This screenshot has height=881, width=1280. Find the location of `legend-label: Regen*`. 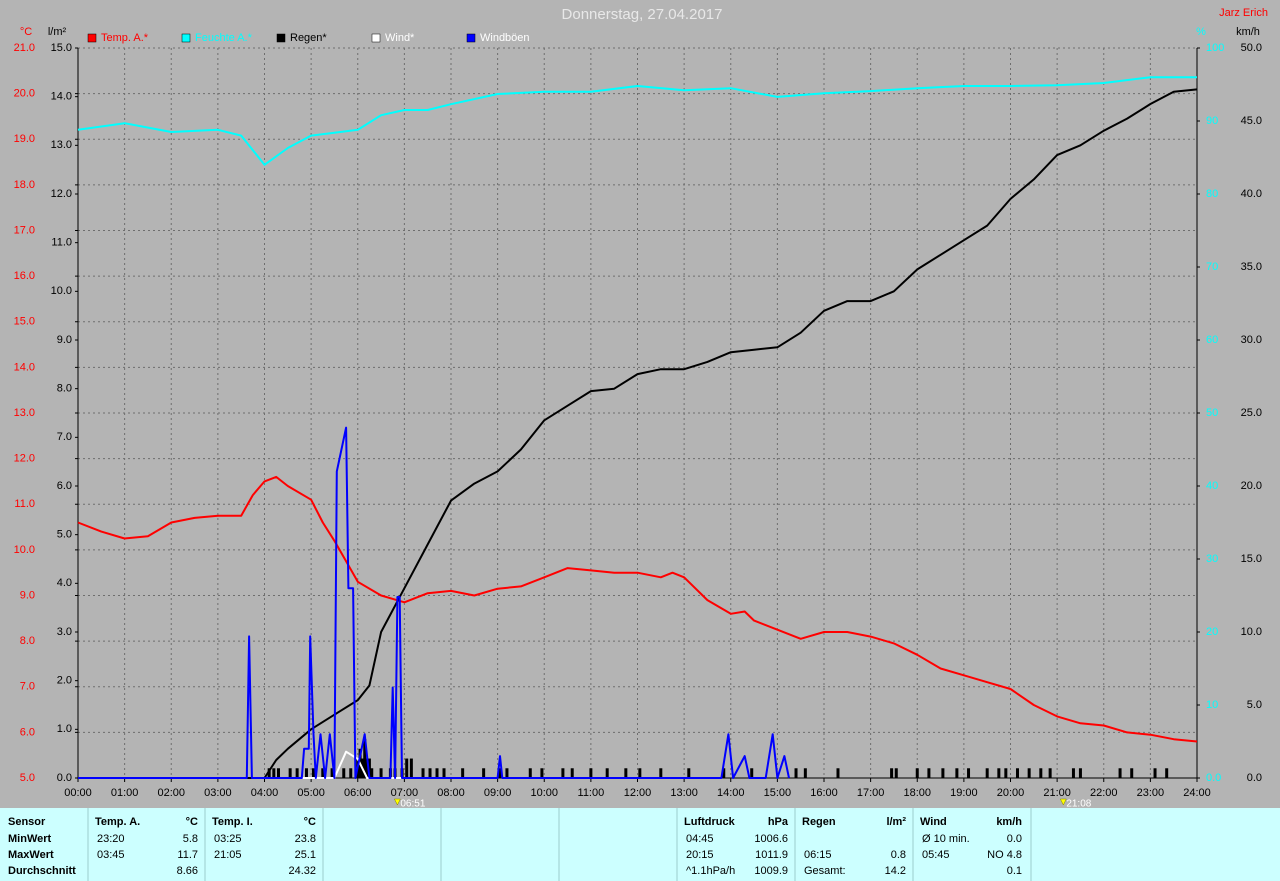

legend-label: Regen* is located at coordinates (308, 38).